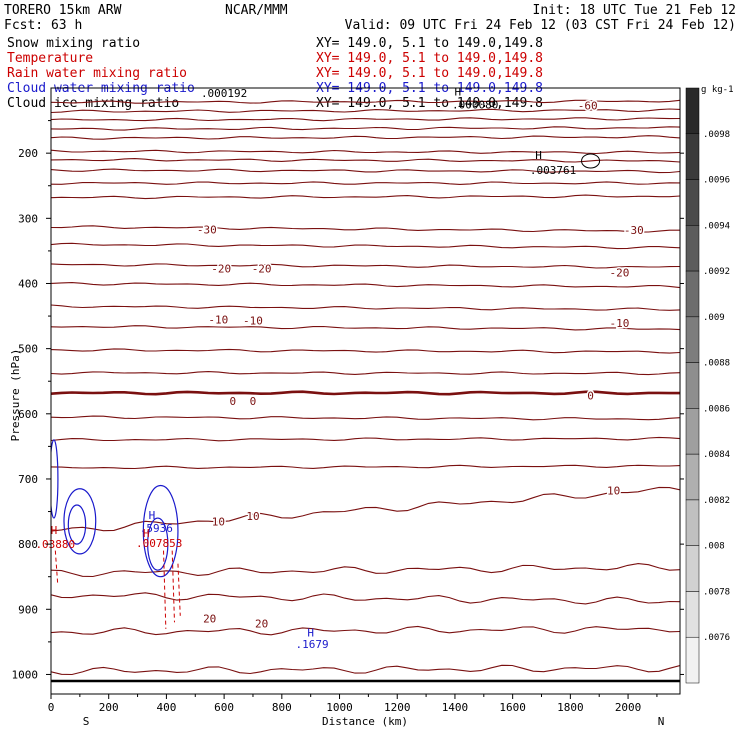 The height and width of the screenshot is (740, 740). I want to click on extremum-label: .003761, so click(553, 170).